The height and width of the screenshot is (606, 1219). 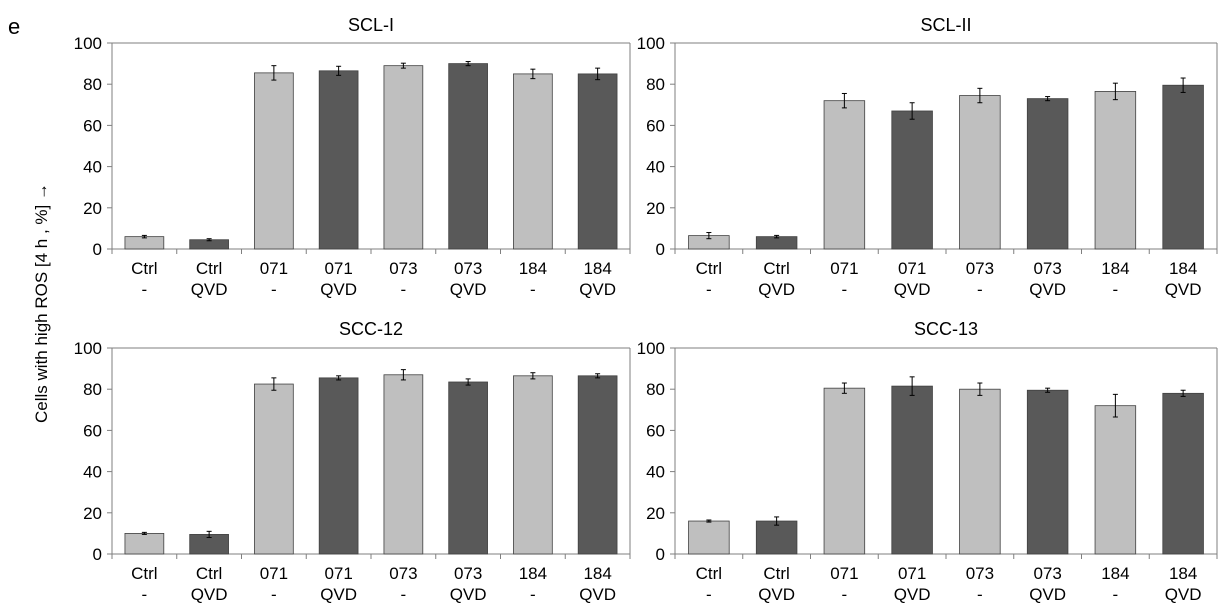 I want to click on chart-title: SCC-13, so click(x=946, y=329).